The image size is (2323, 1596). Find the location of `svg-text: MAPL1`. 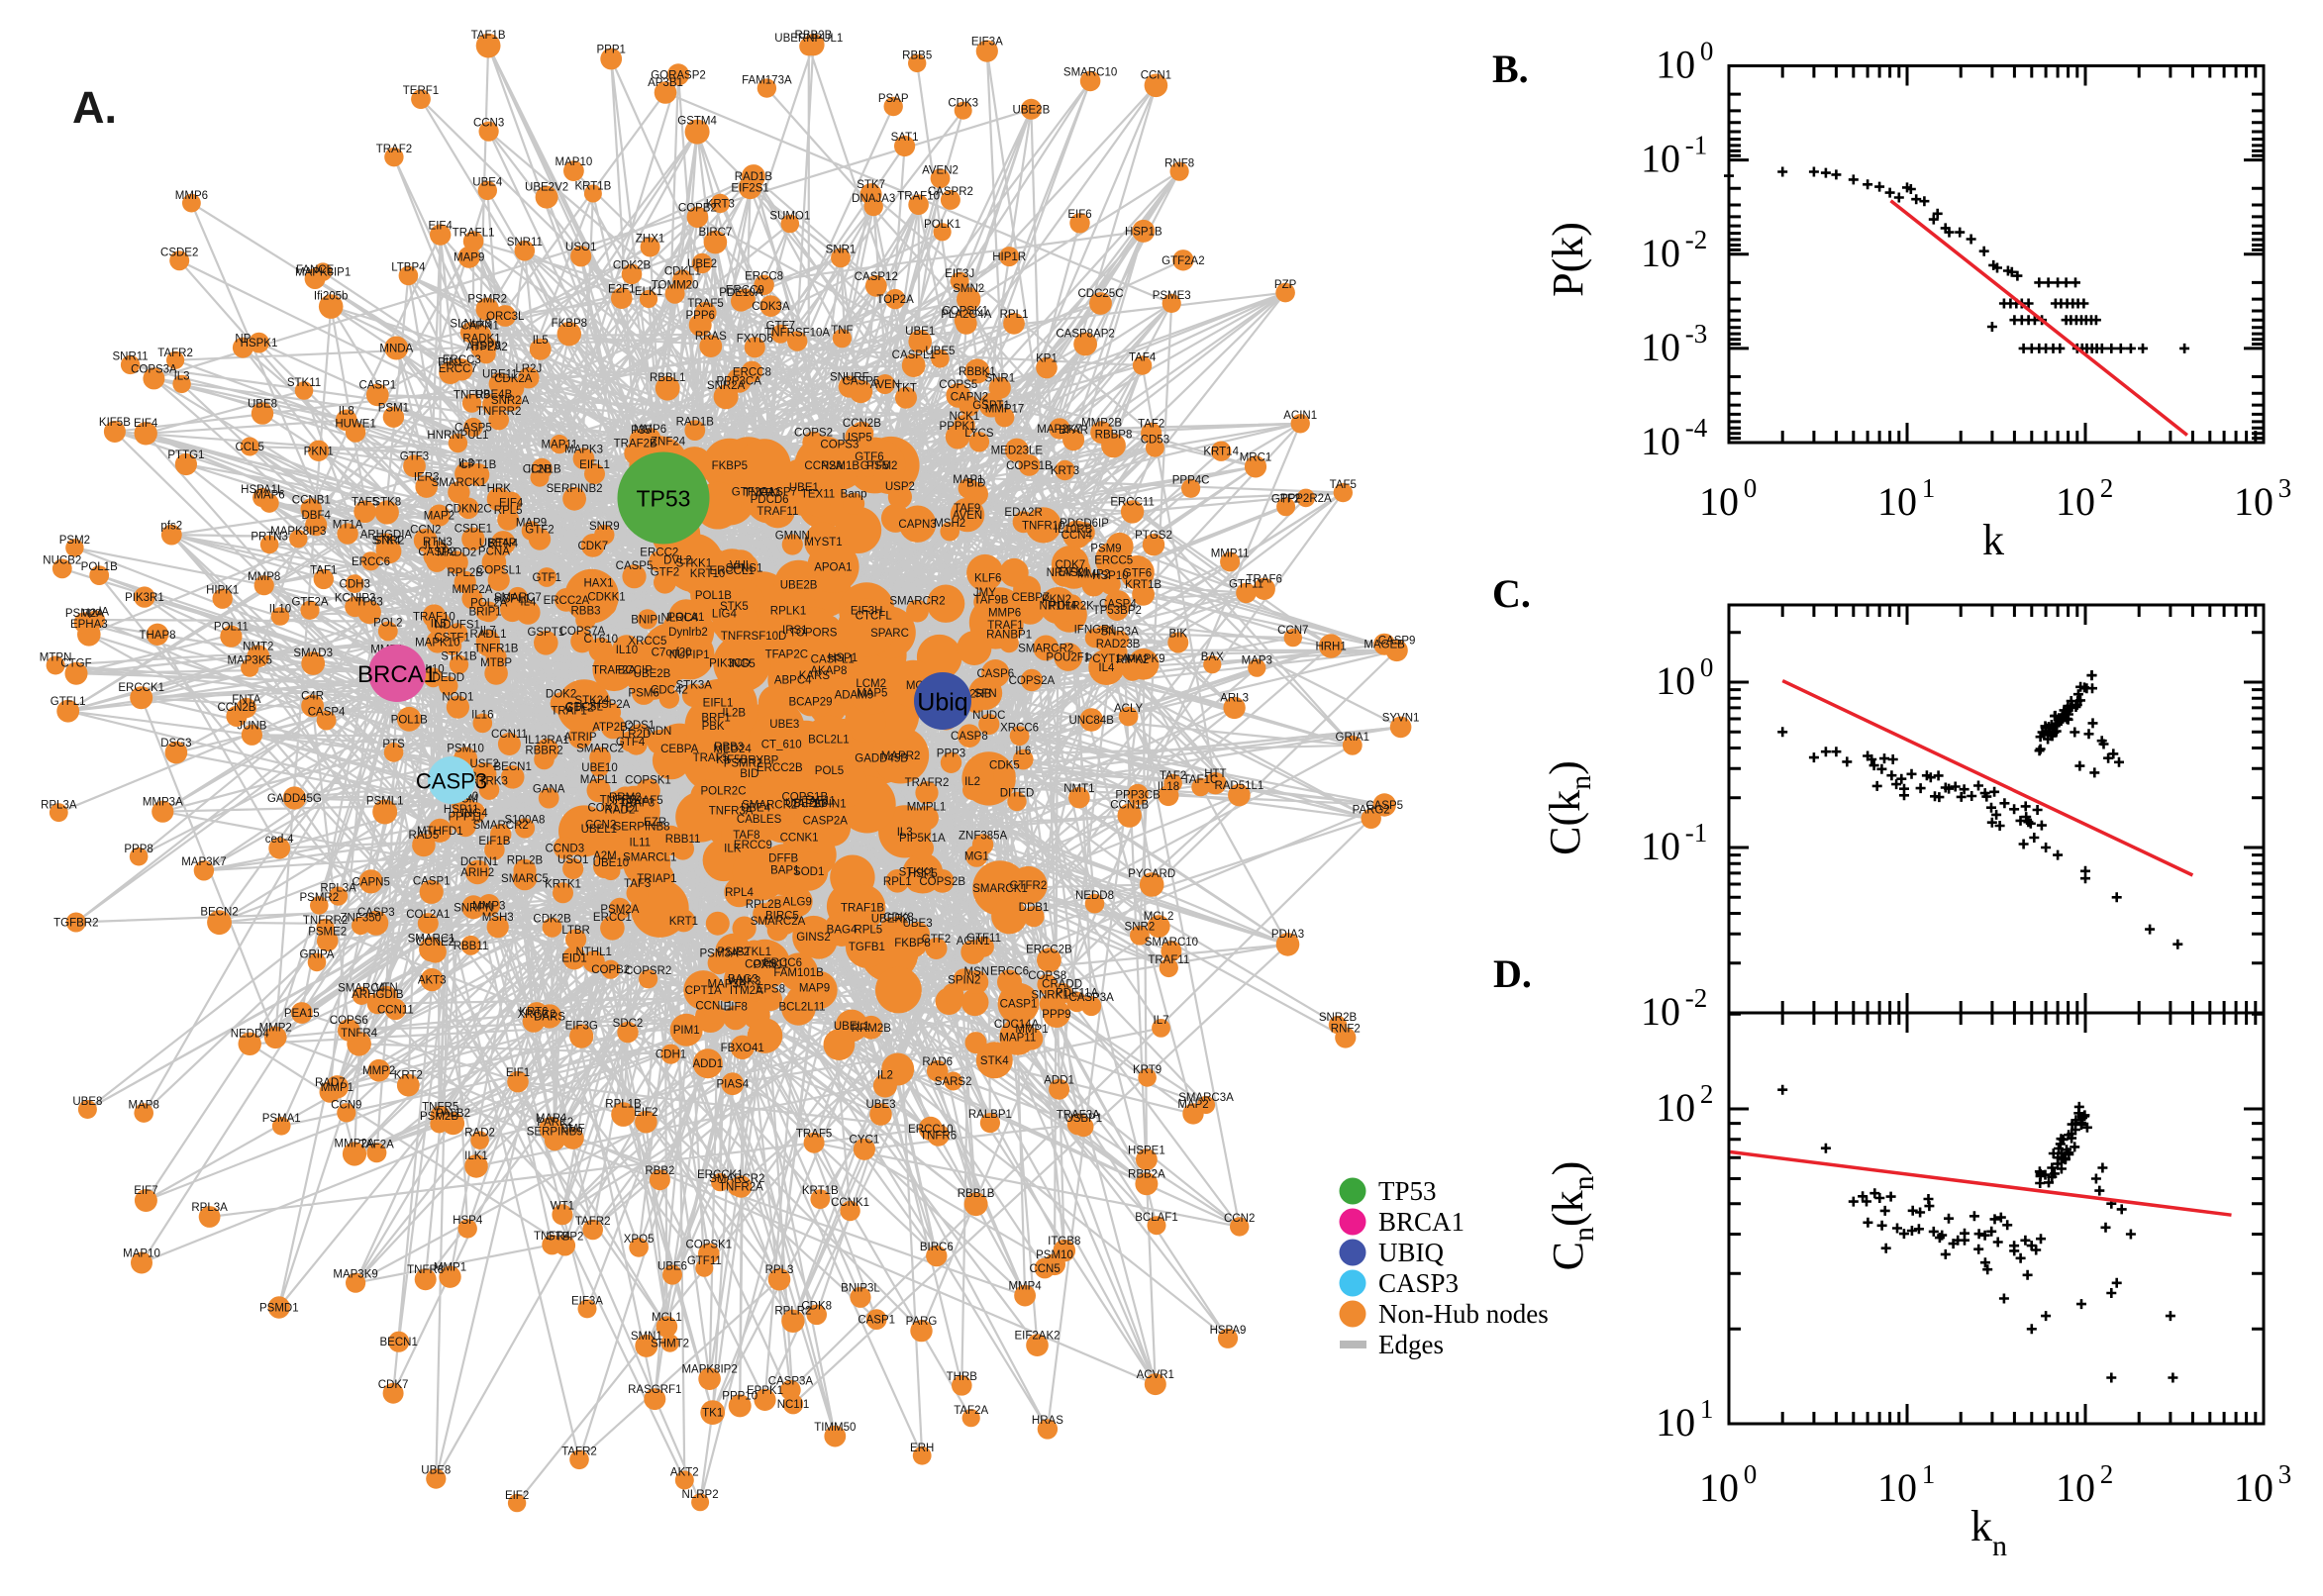

svg-text: MAPL1 is located at coordinates (599, 780).